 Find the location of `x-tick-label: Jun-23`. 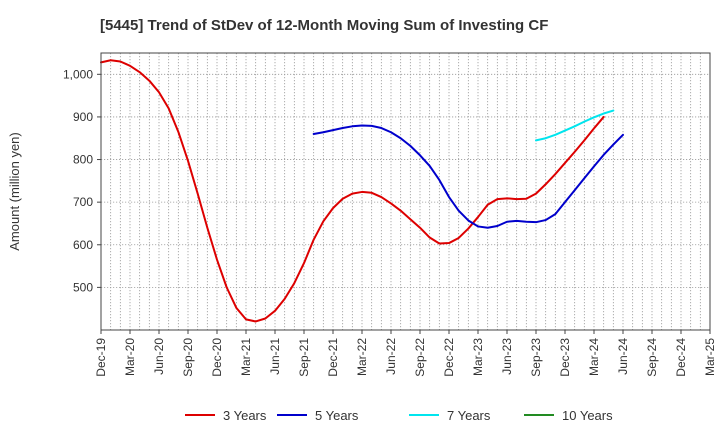

x-tick-label: Jun-23 is located at coordinates (507, 356).